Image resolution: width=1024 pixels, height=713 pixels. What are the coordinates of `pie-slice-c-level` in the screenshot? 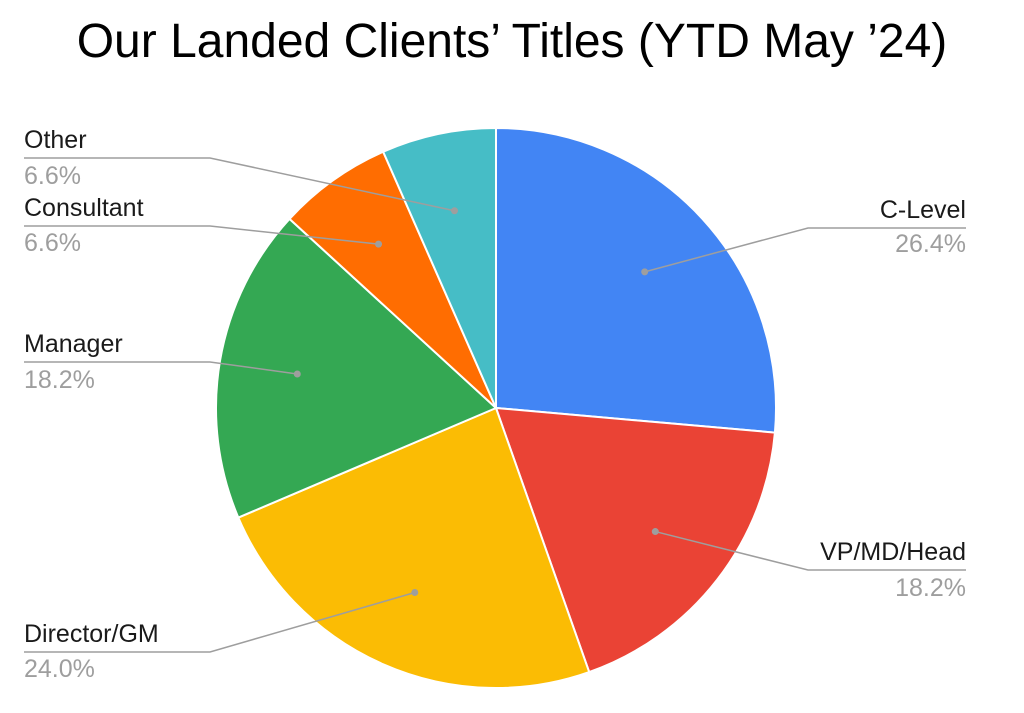 It's located at (636, 280).